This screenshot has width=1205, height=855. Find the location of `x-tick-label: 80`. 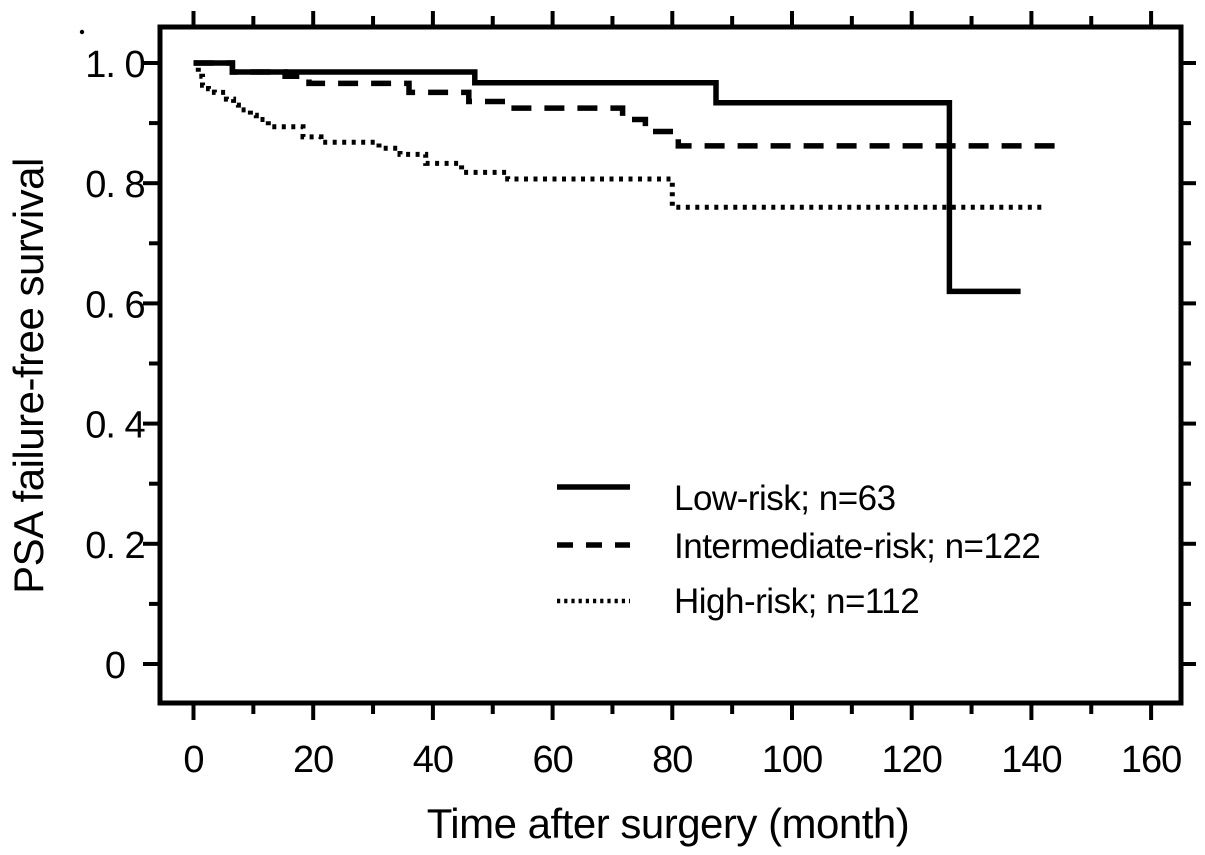

x-tick-label: 80 is located at coordinates (672, 760).